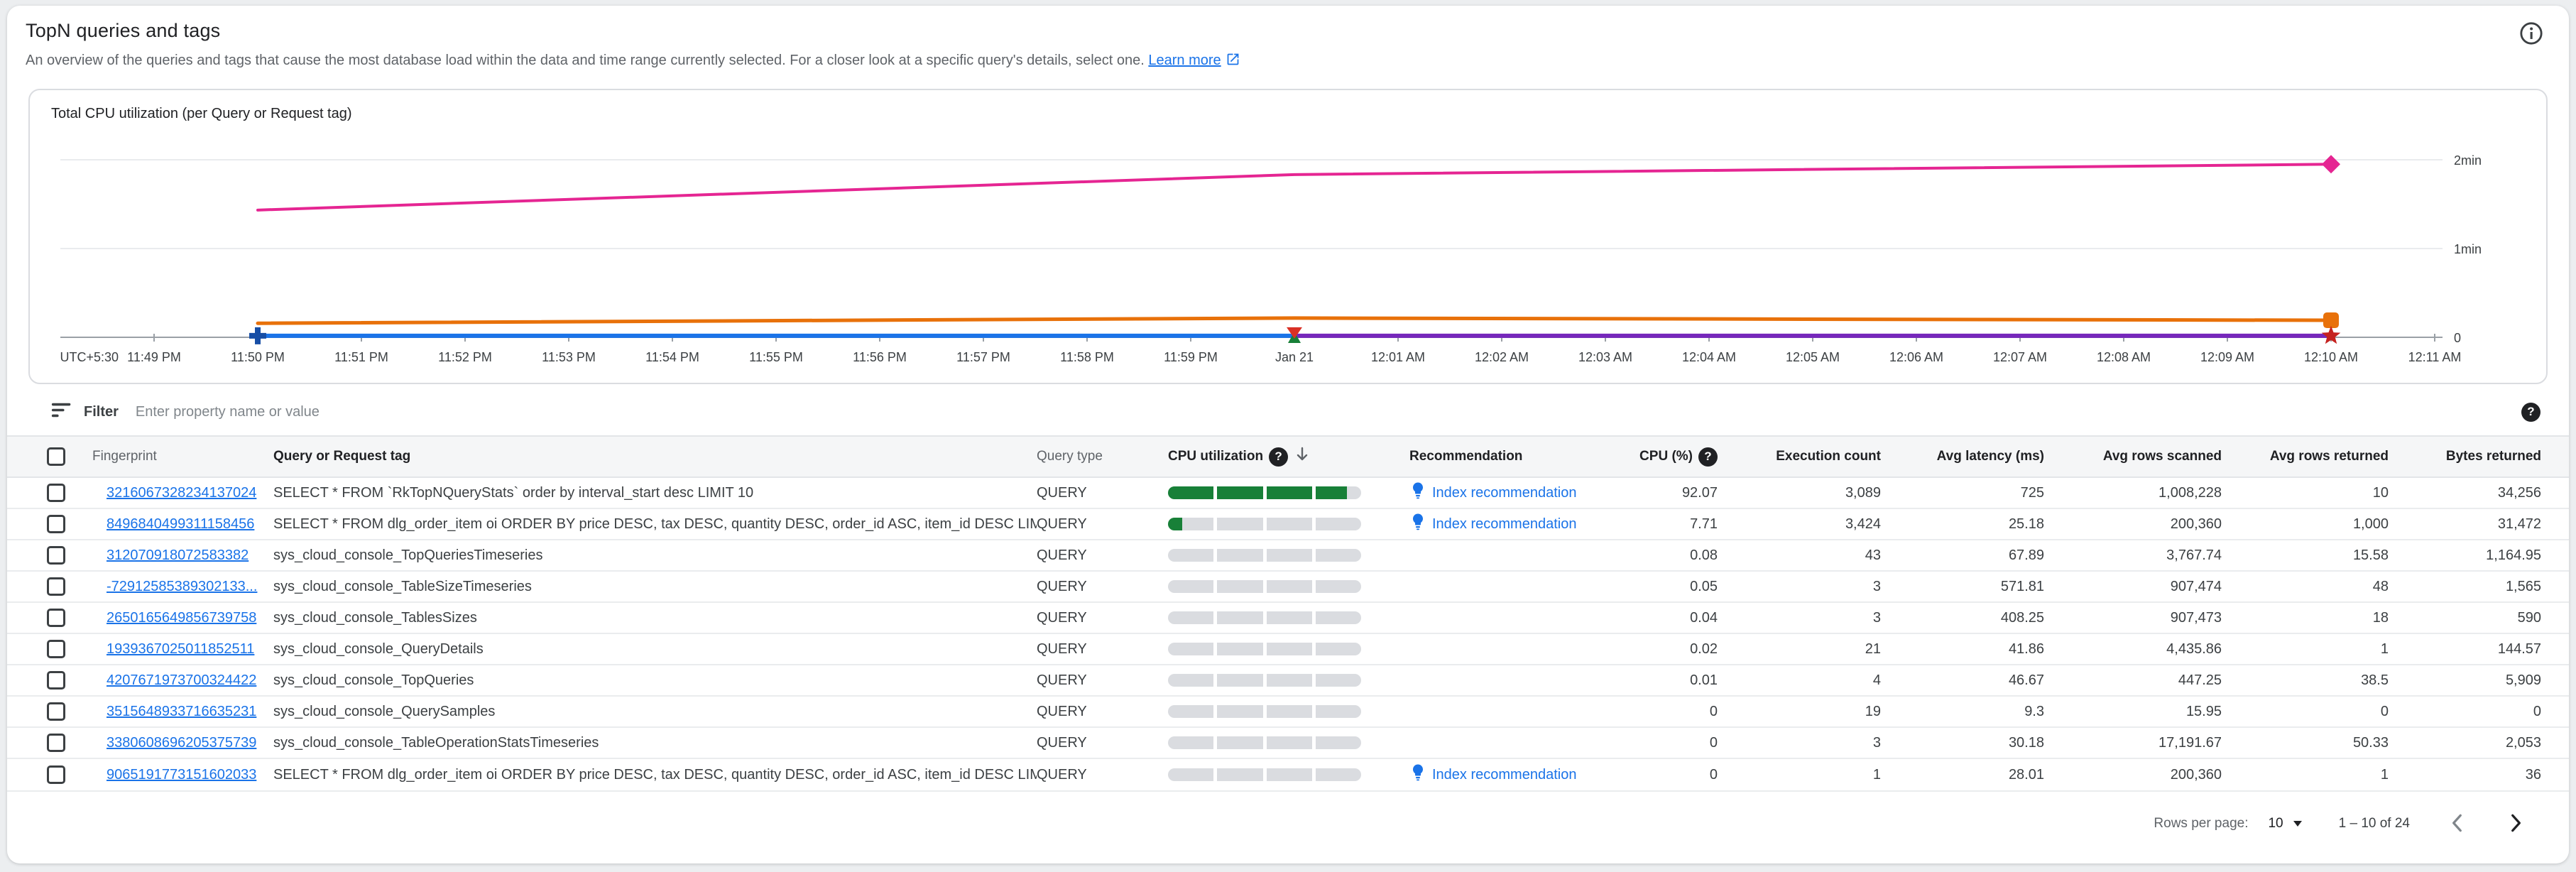 The image size is (2576, 872). Describe the element at coordinates (182, 492) in the screenshot. I see `fingerprint-link: 3216067328234137024` at that location.